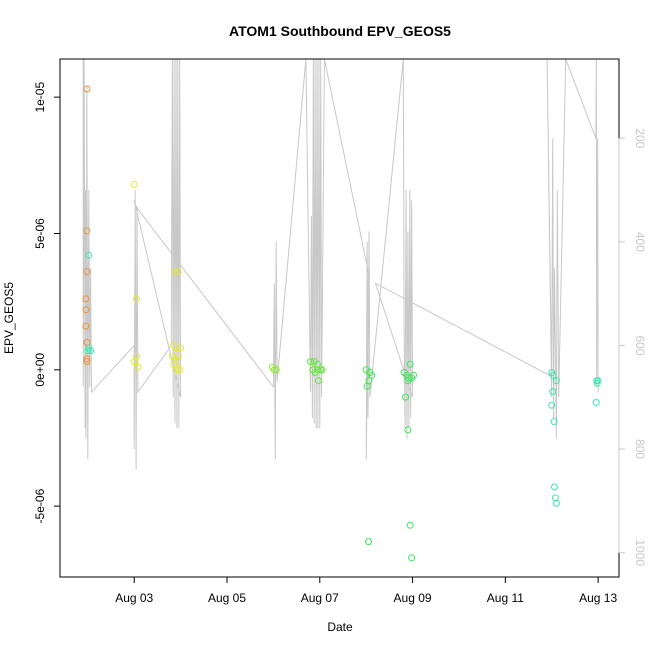 Image resolution: width=650 pixels, height=650 pixels. I want to click on x-tick-label: Aug 03, so click(134, 598).